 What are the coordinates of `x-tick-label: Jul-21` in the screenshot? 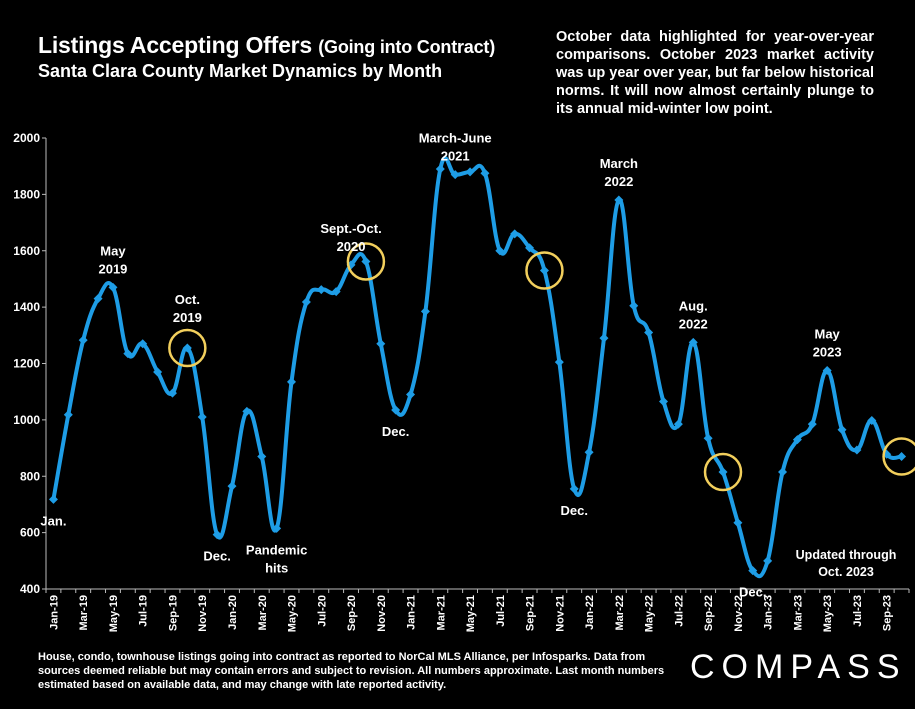 It's located at (501, 611).